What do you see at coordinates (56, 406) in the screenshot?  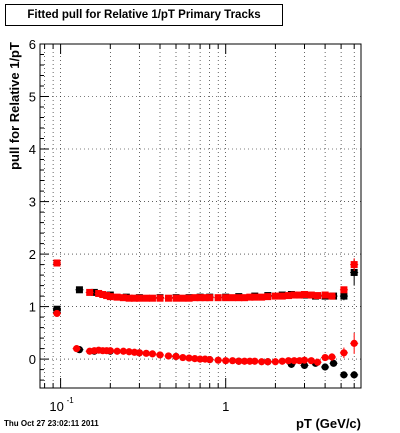 I see `x-tick-label: 10` at bounding box center [56, 406].